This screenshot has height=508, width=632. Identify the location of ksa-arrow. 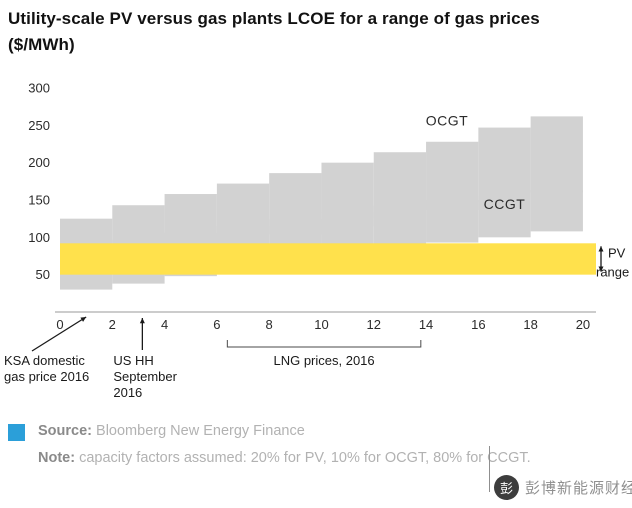
(59, 334).